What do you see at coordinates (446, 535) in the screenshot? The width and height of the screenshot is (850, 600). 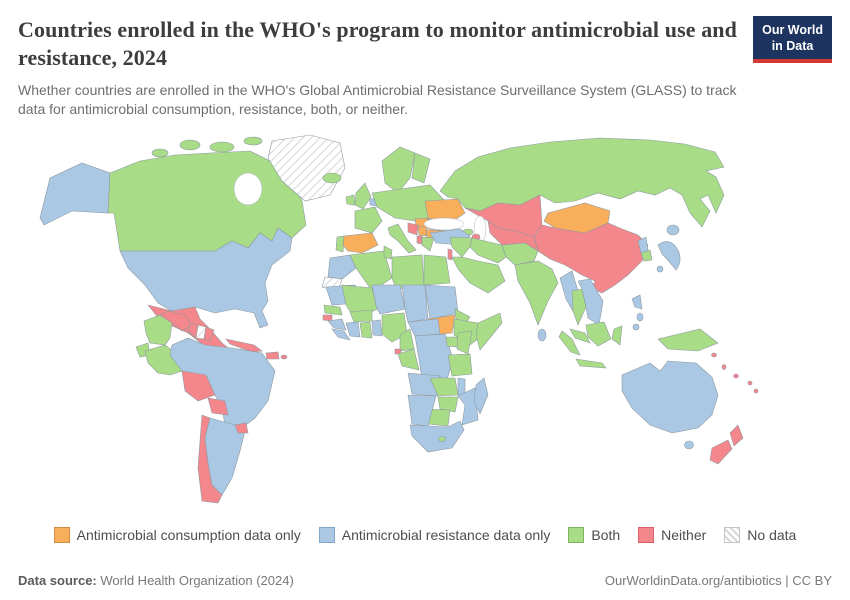 I see `legend-label: Antimicrobial resistance data only` at bounding box center [446, 535].